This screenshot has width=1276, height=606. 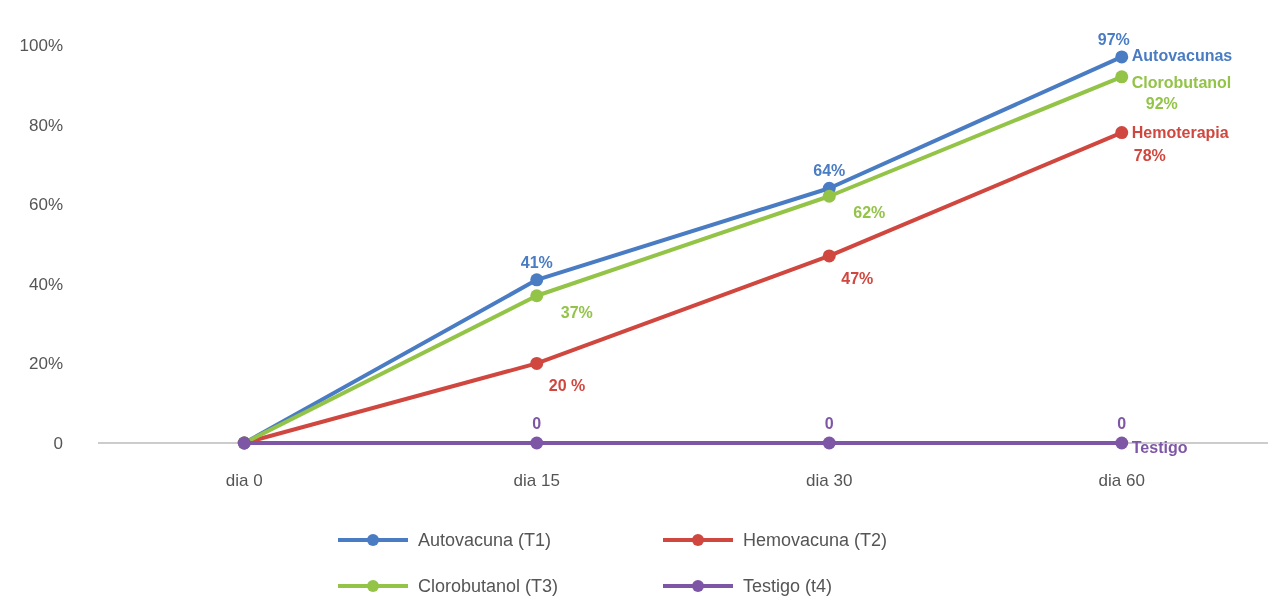 What do you see at coordinates (45, 205) in the screenshot?
I see `y-tick-label: 60%` at bounding box center [45, 205].